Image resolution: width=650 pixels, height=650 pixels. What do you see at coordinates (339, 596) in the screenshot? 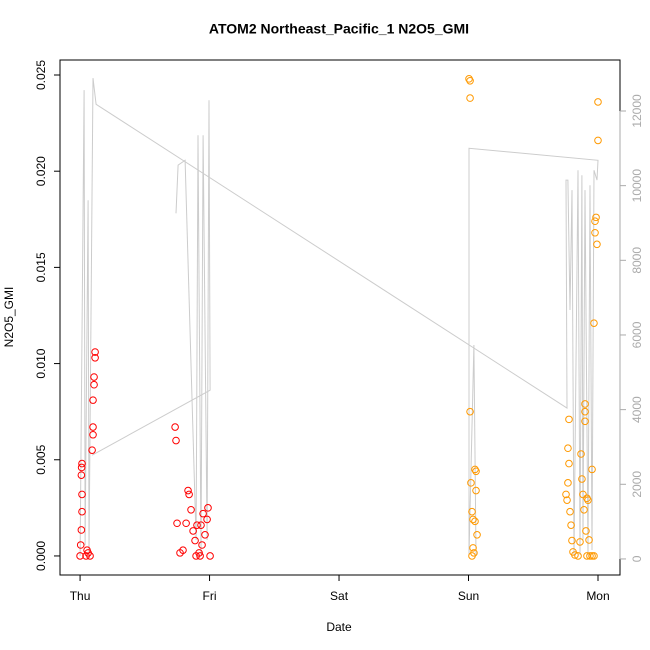
I see `x-tick-label: Sat` at bounding box center [339, 596].